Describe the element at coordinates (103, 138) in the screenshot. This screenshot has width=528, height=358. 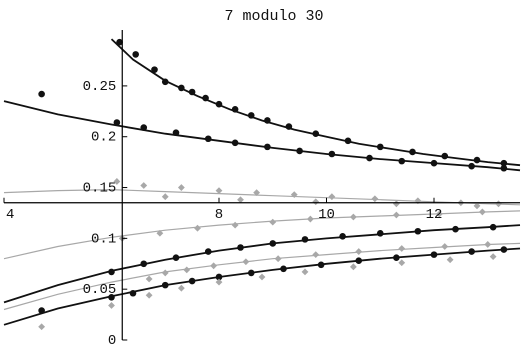
I see `y-tick-label: 0.2` at that location.